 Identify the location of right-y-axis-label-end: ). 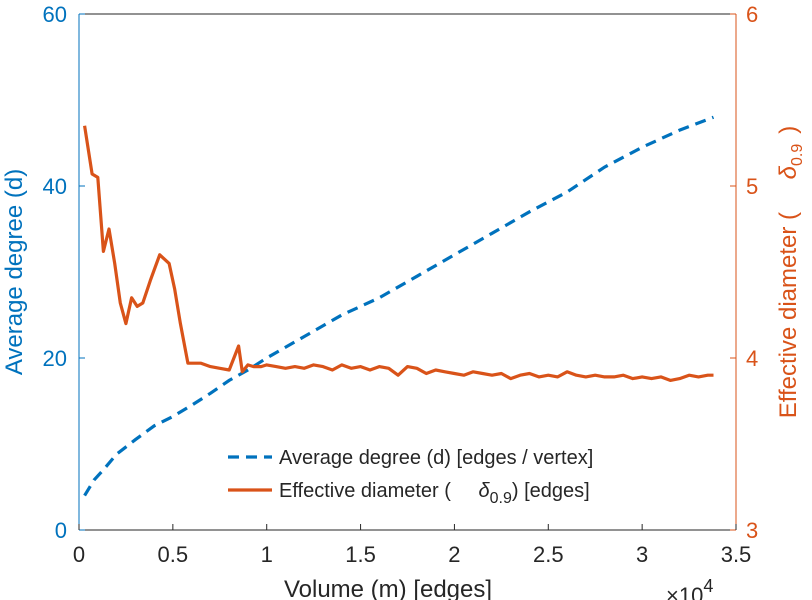
(788, 130).